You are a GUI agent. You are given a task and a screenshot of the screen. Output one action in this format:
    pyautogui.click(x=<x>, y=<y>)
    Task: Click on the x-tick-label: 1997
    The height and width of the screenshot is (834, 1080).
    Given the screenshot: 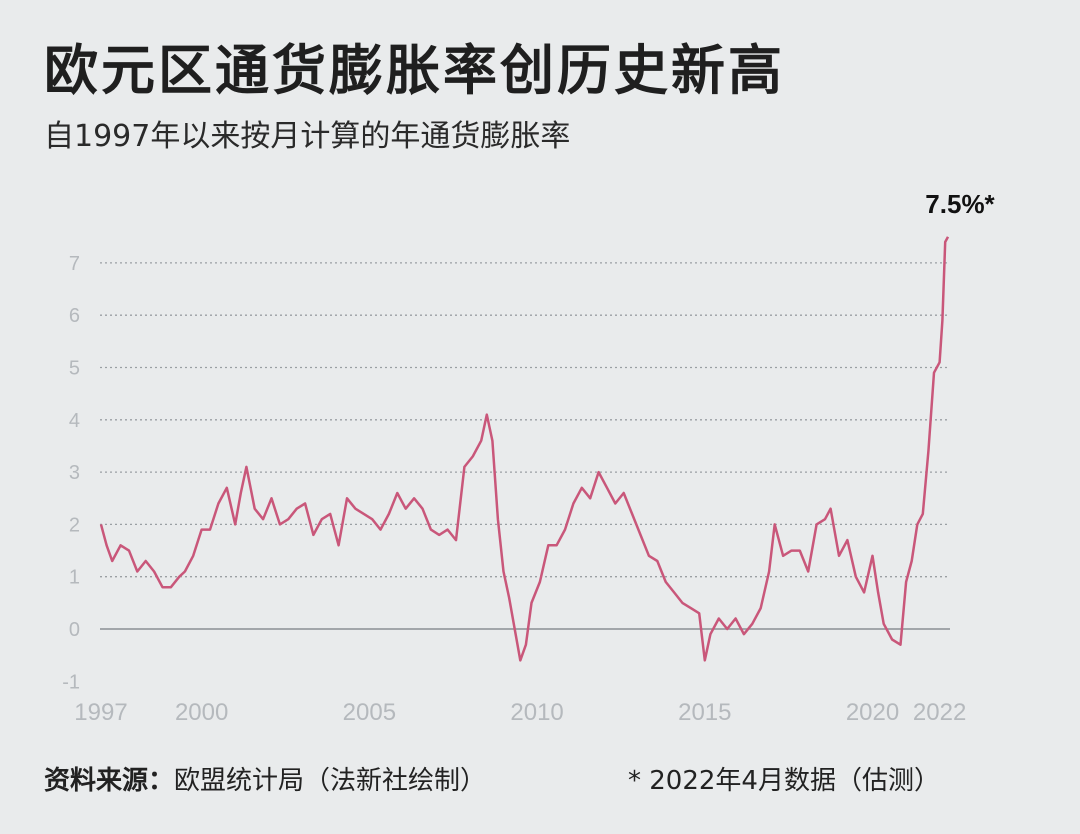 What is the action you would take?
    pyautogui.click(x=100, y=712)
    